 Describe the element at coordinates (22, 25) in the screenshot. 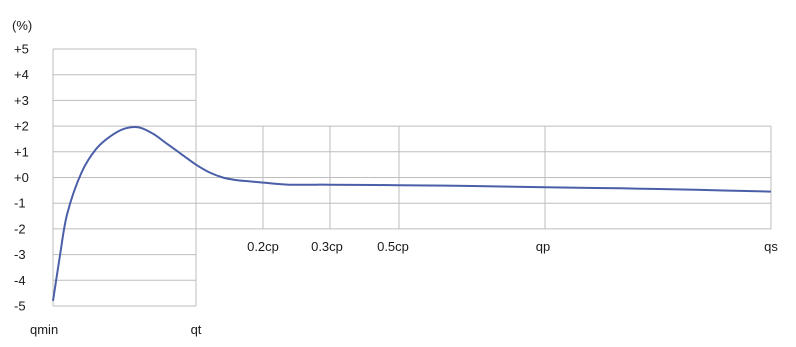

I see `y-unit-label: (%)` at that location.